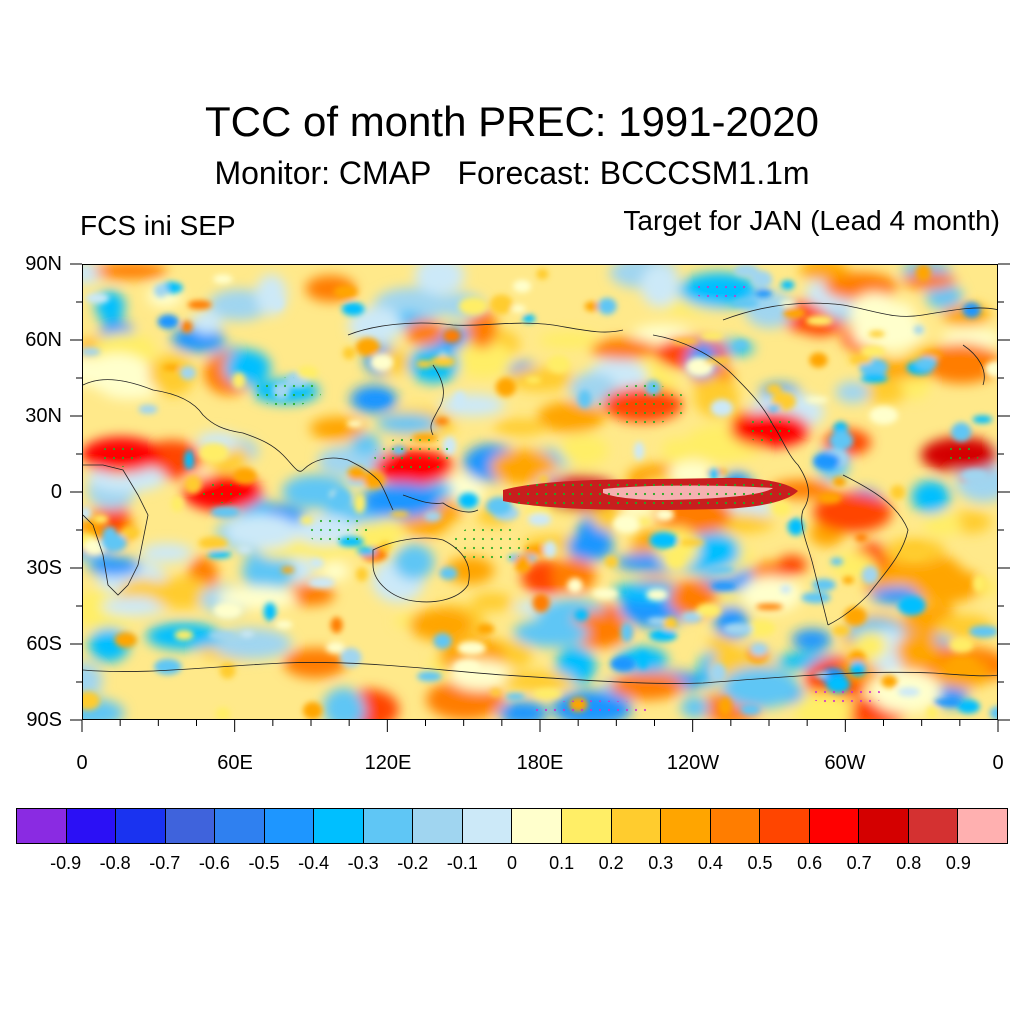 The width and height of the screenshot is (1024, 1024). I want to click on lon-tick-label: 0, so click(998, 763).